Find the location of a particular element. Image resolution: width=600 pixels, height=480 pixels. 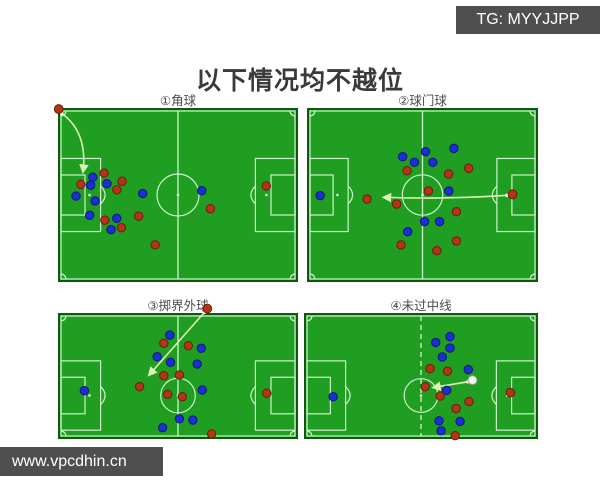

panel-label-not-past-midline: ④未过中线 is located at coordinates (421, 306).